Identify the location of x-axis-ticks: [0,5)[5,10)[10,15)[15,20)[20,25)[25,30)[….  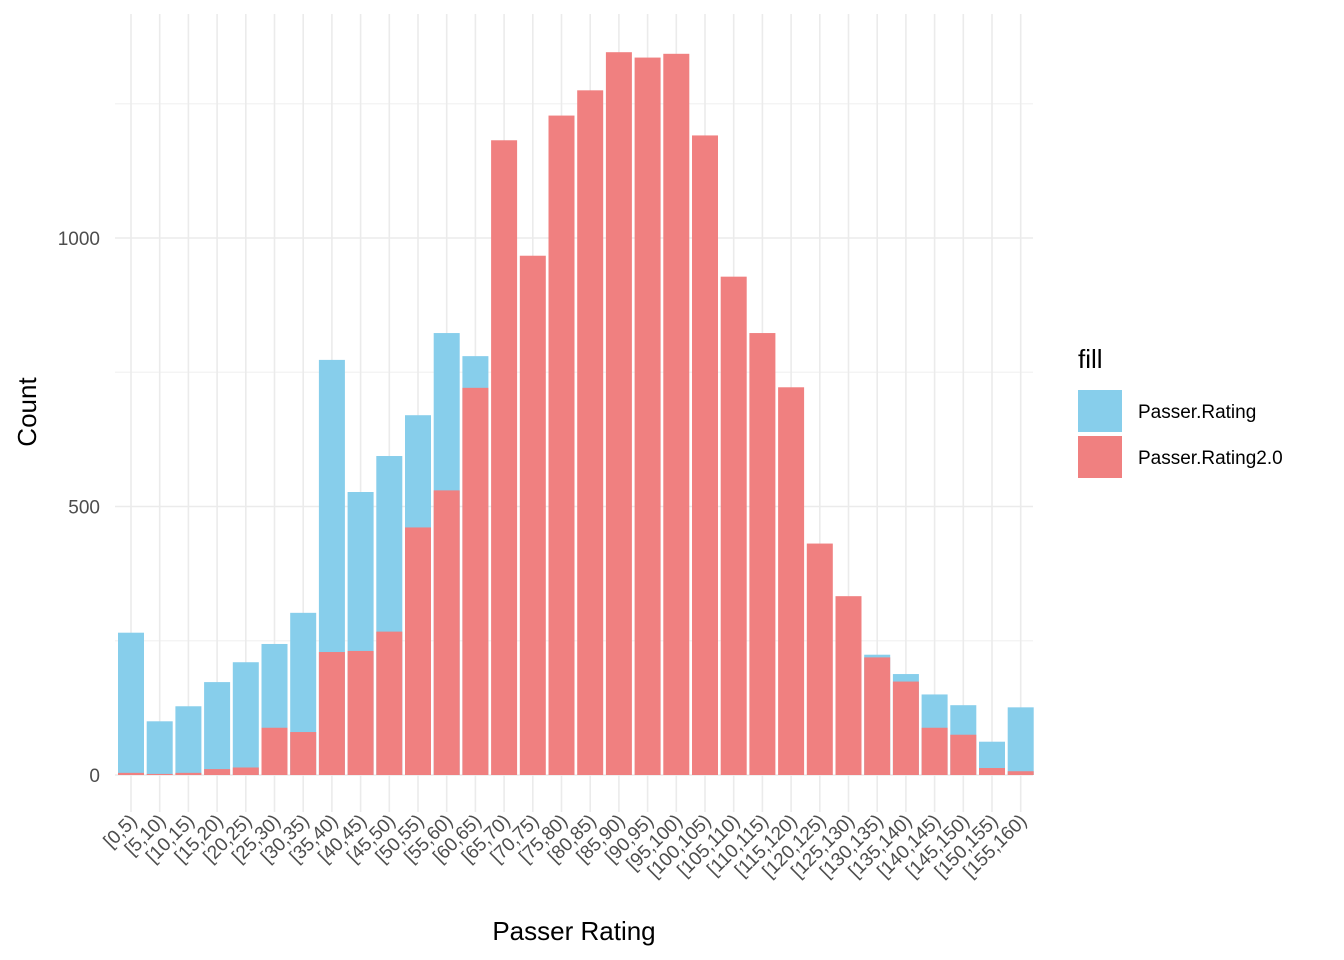
(565, 847).